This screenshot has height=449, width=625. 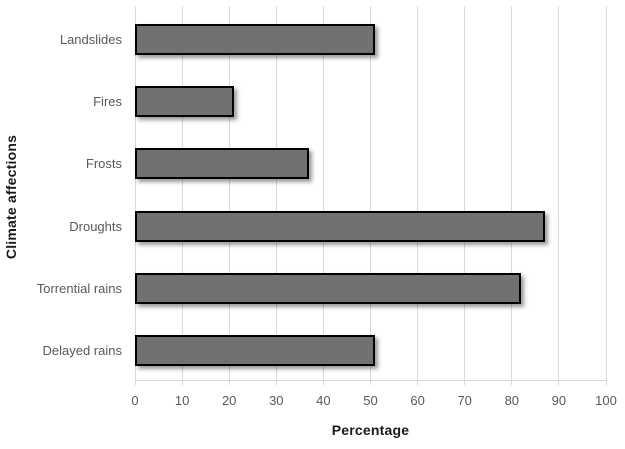 What do you see at coordinates (103, 164) in the screenshot?
I see `category-label: Frosts` at bounding box center [103, 164].